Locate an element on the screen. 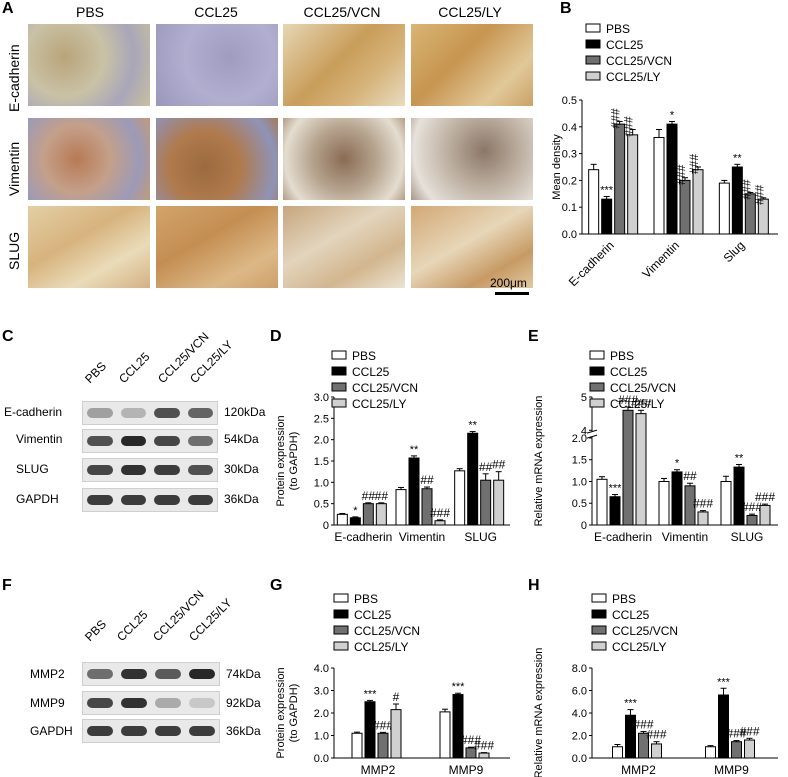 Image resolution: width=788 pixels, height=777 pixels. blot-lane-label: PBS is located at coordinates (95, 630).